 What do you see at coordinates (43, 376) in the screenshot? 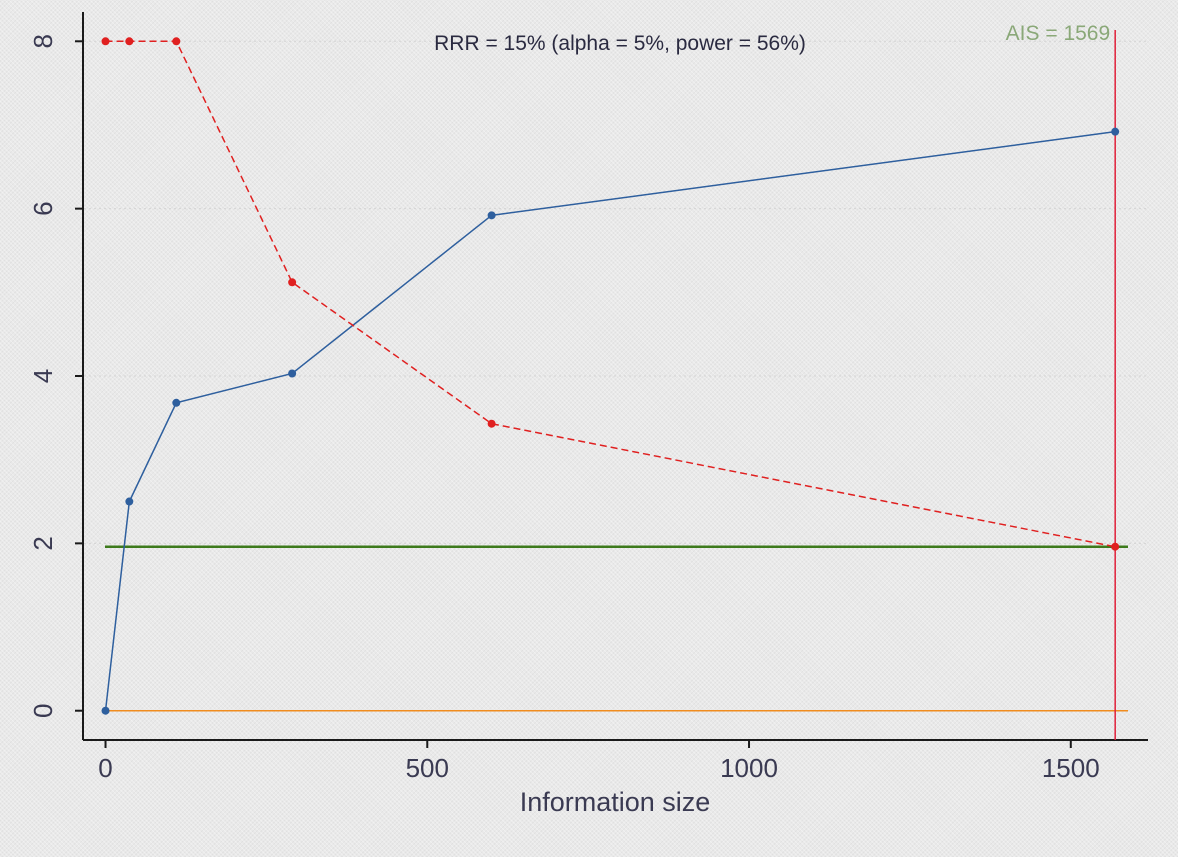
I see `y-tick-label: 4` at bounding box center [43, 376].